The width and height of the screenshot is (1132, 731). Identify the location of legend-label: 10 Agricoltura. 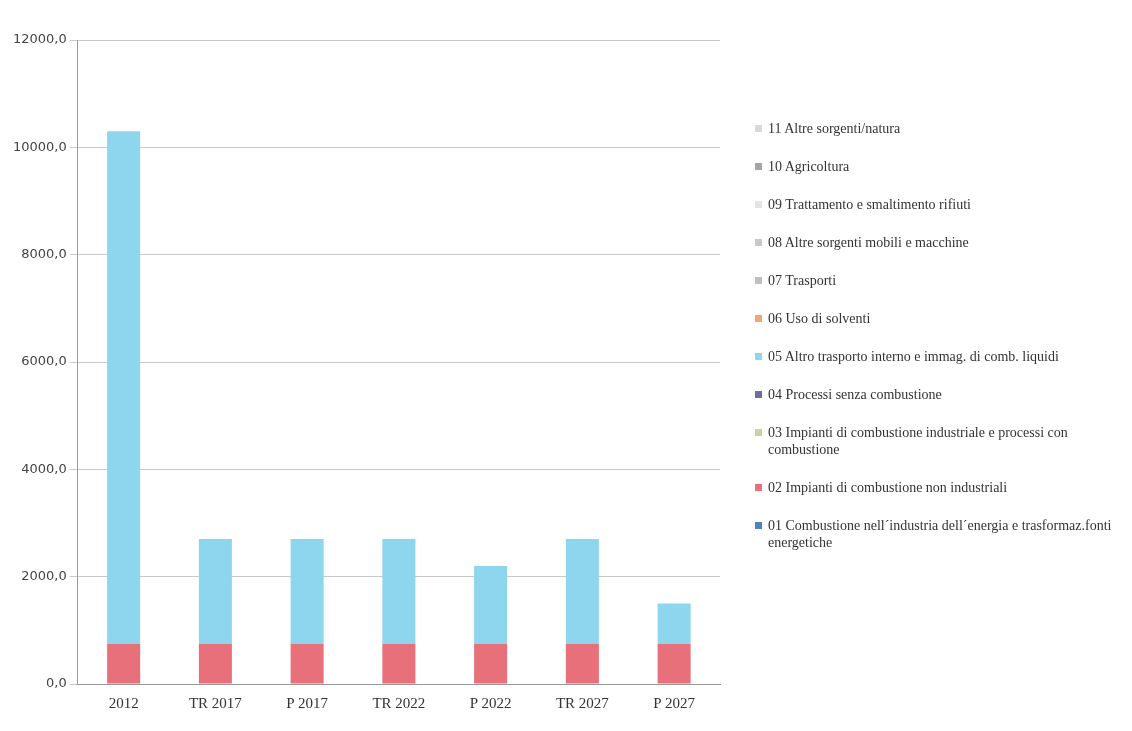
(809, 166).